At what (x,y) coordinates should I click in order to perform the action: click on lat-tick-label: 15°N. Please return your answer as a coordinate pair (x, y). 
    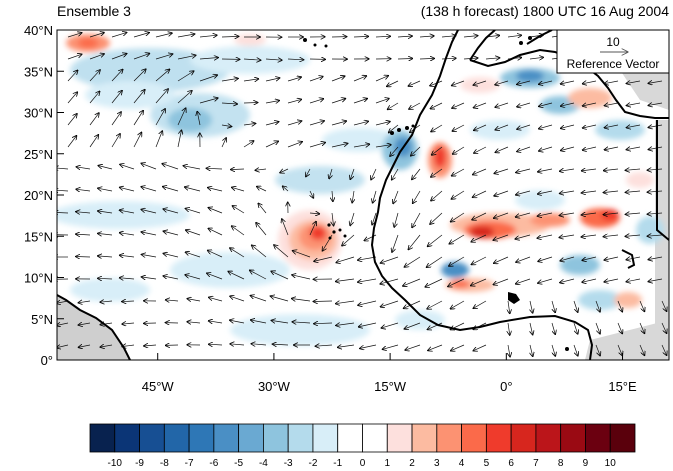
    Looking at the image, I should click on (38, 236).